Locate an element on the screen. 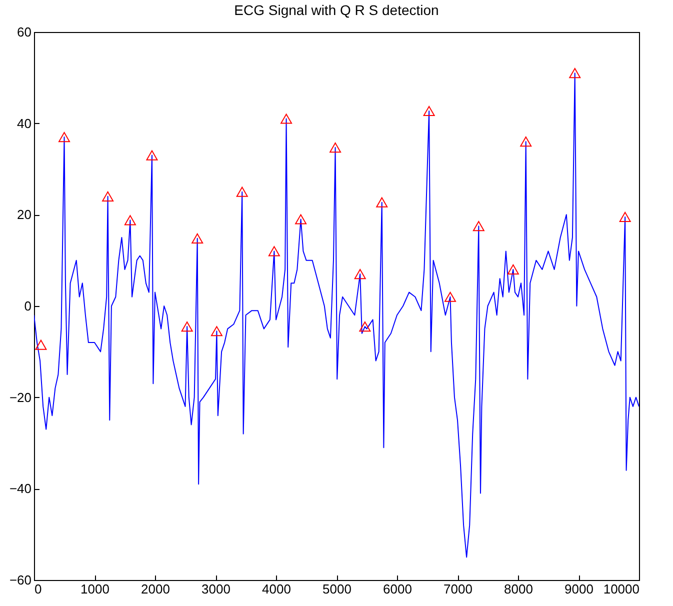 The width and height of the screenshot is (673, 606). x-tick-label: 4000 is located at coordinates (276, 589).